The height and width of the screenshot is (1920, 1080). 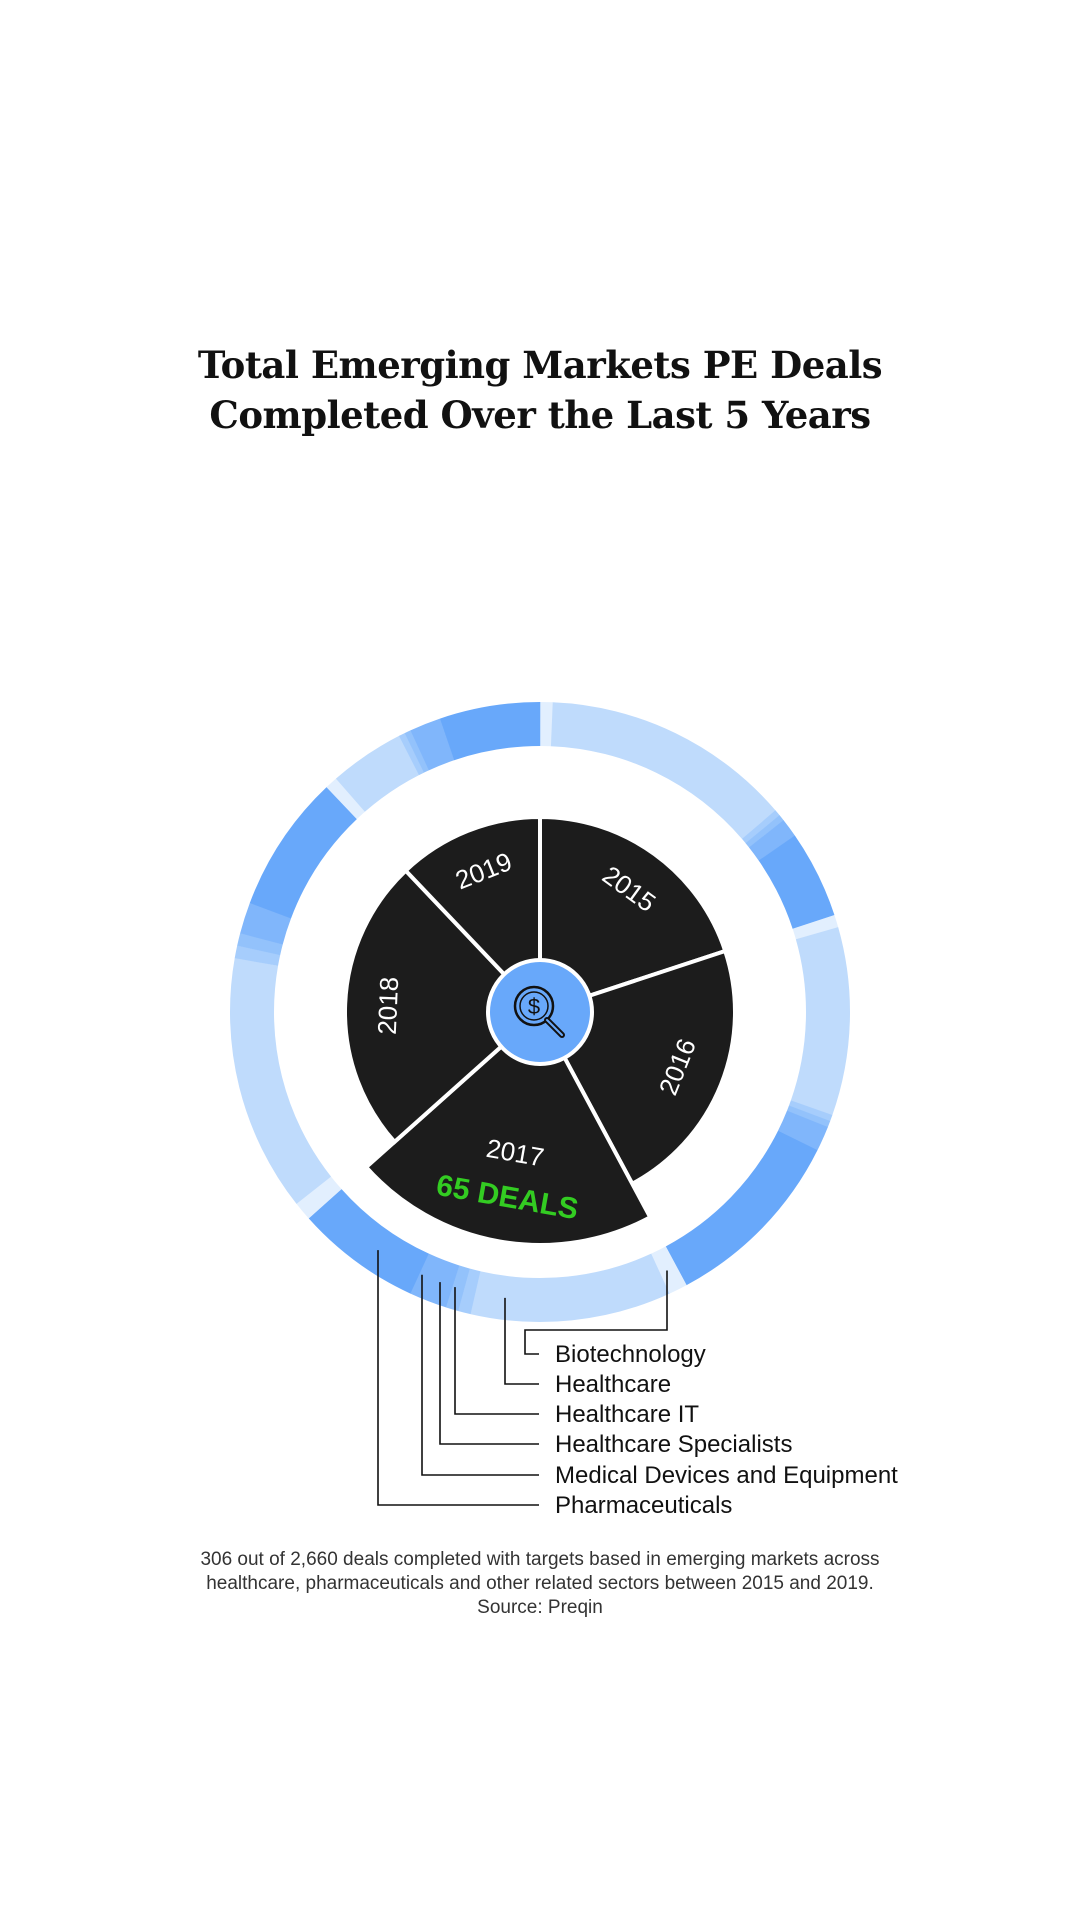 I want to click on legend-label: Healthcare, so click(x=613, y=1384).